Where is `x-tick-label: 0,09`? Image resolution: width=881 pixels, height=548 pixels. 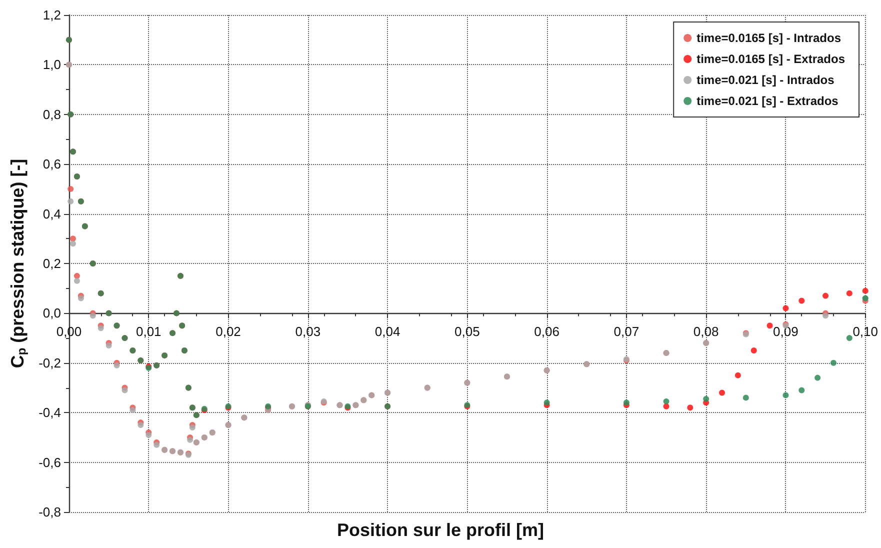 x-tick-label: 0,09 is located at coordinates (785, 332).